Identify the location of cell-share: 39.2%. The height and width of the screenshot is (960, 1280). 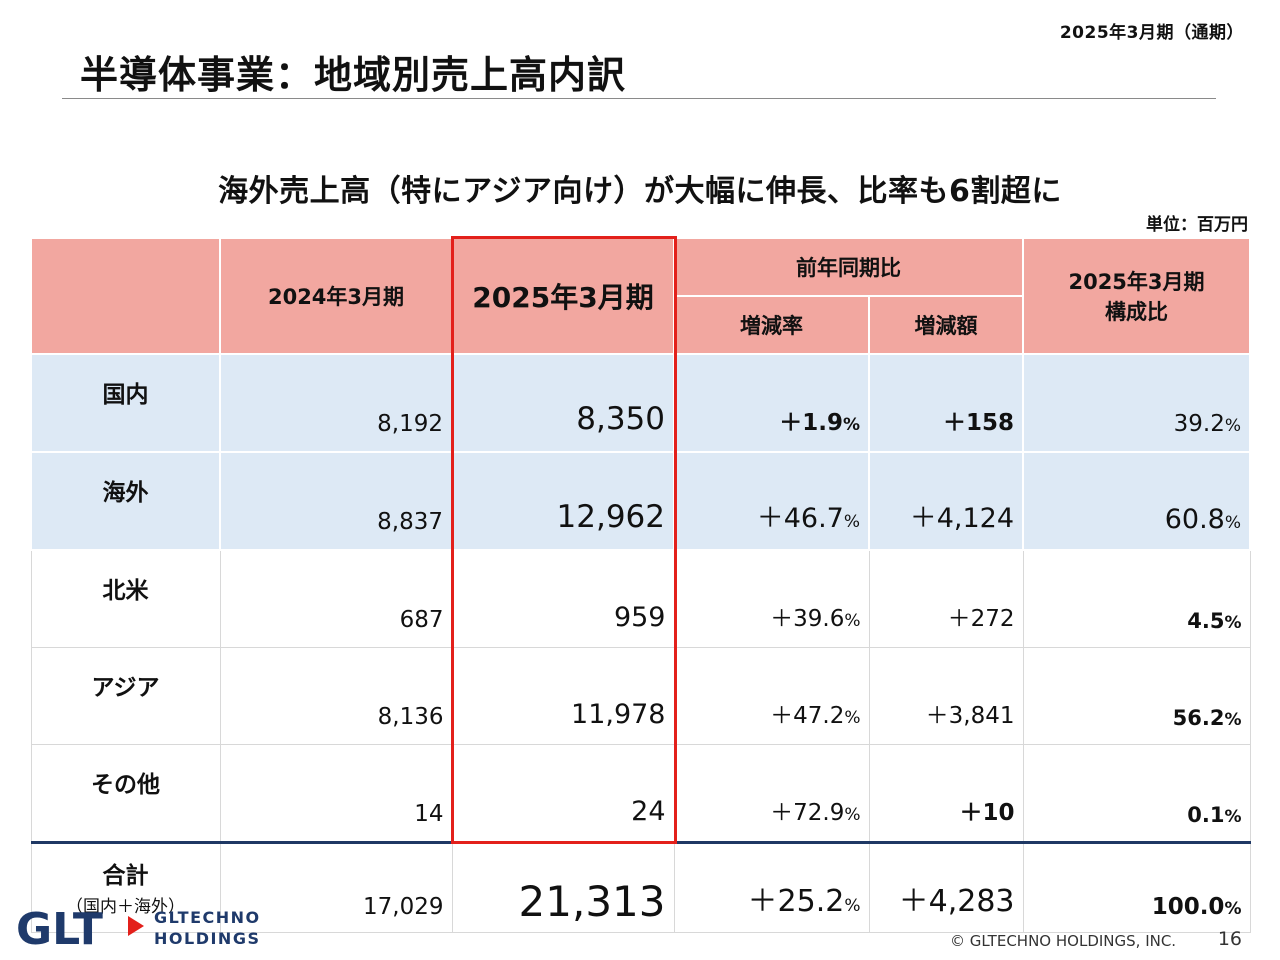
(1136, 403).